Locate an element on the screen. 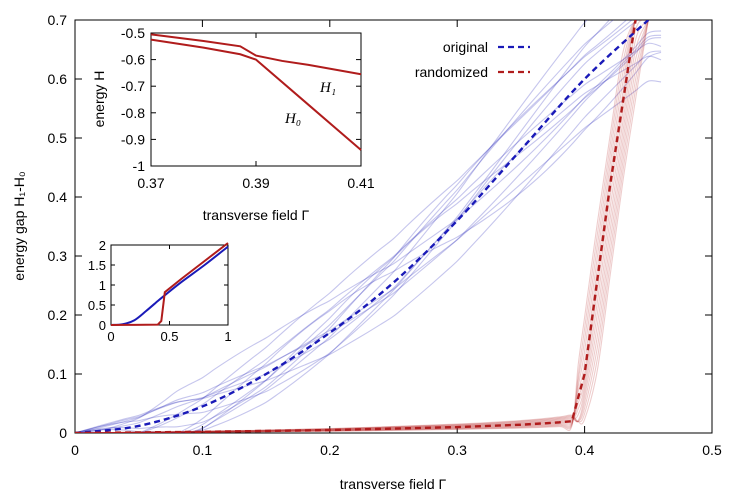 The height and width of the screenshot is (498, 747). gap-inset-y-tick-label: 1.5 is located at coordinates (97, 265).